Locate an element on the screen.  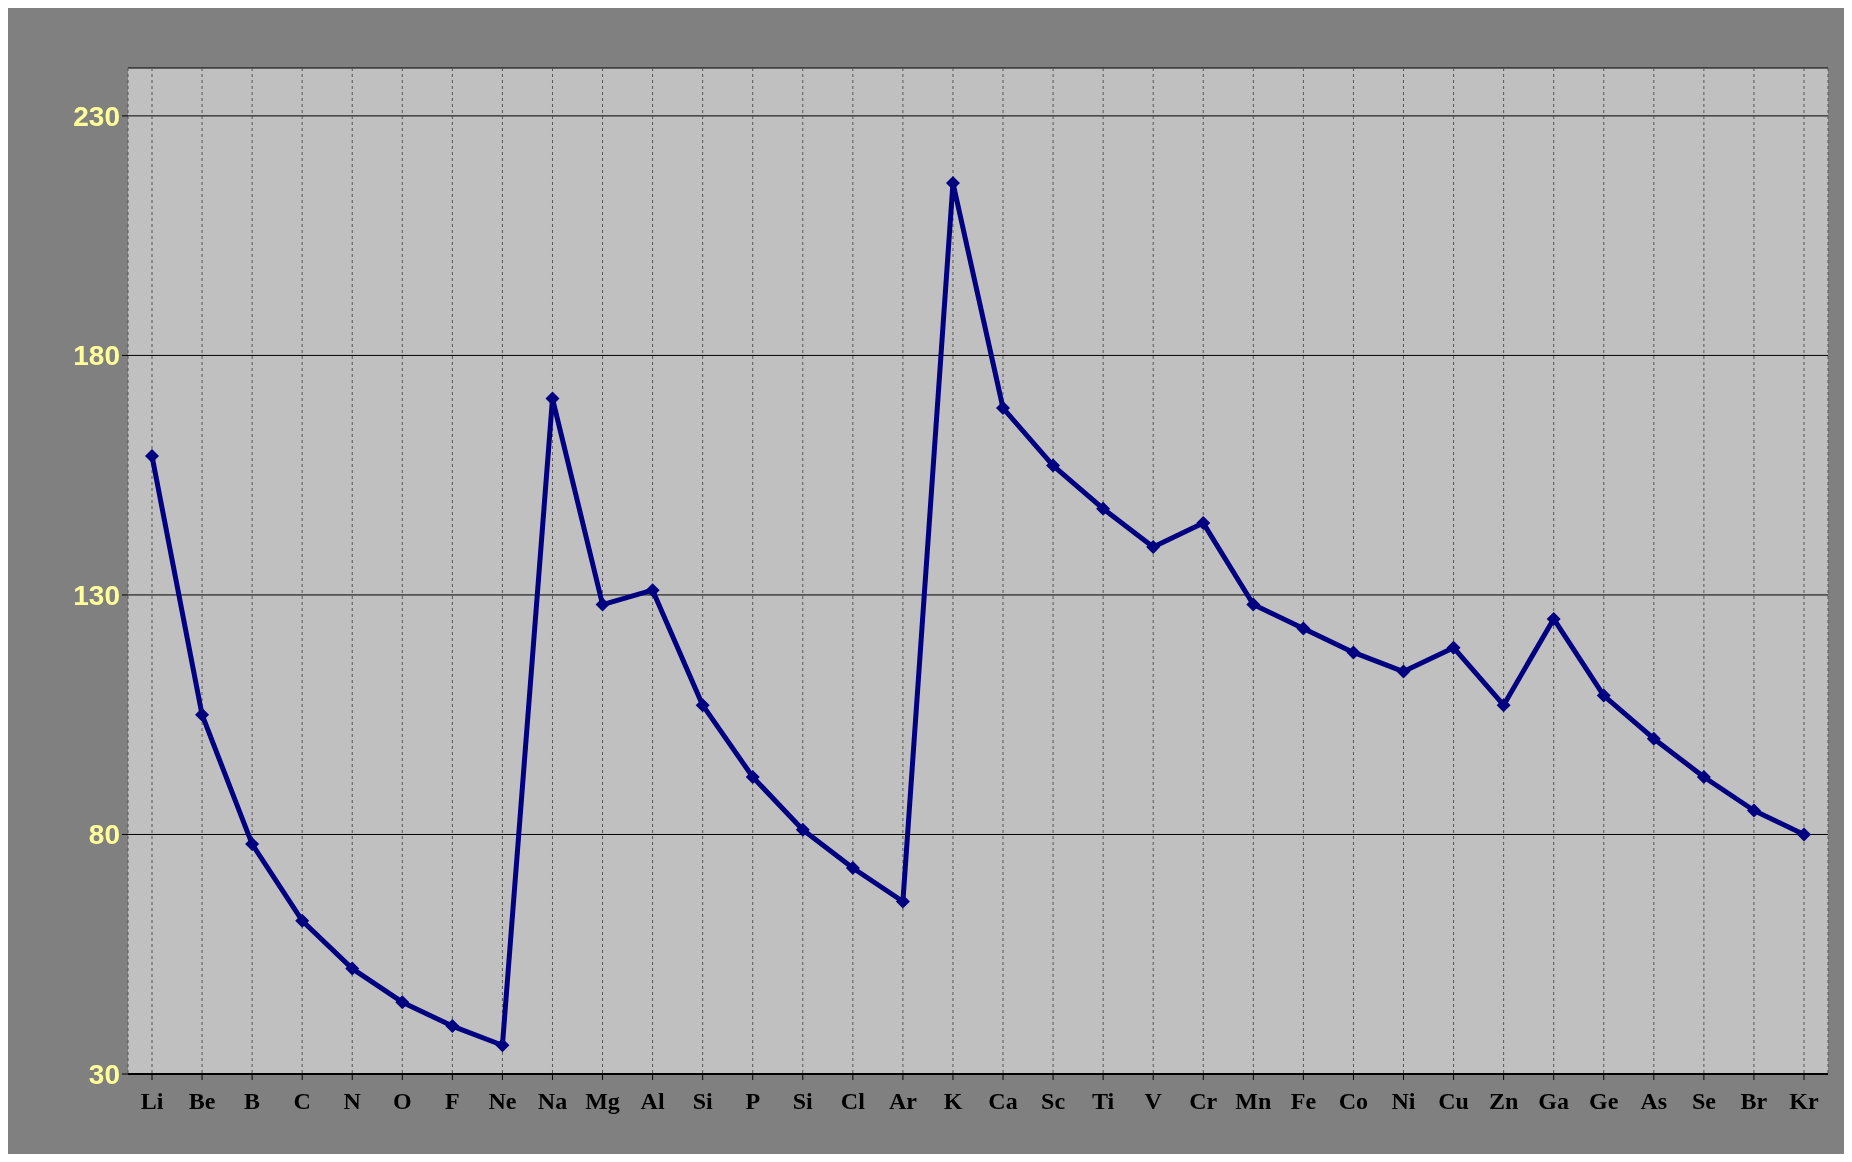
x-tick-label: Cu is located at coordinates (1453, 1101).